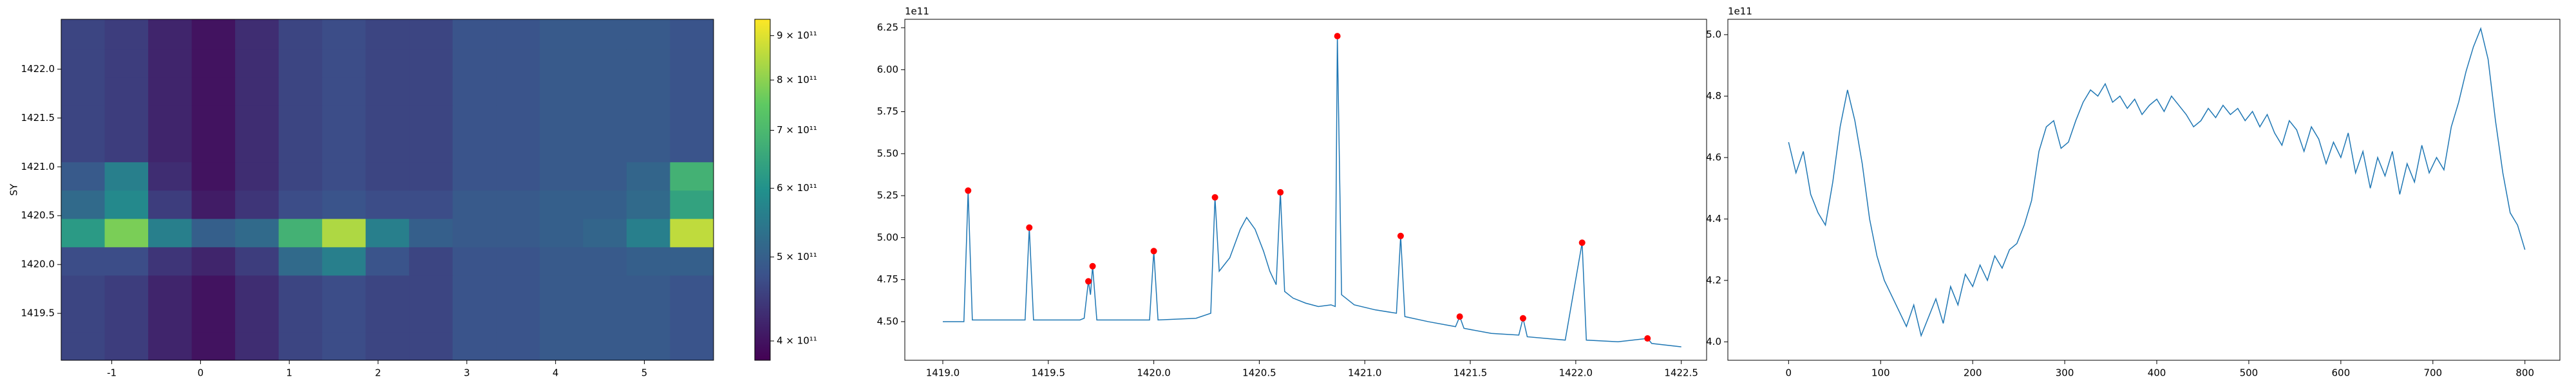 The image size is (2576, 386). What do you see at coordinates (14, 189) in the screenshot?
I see `y-axis-label: SY` at bounding box center [14, 189].